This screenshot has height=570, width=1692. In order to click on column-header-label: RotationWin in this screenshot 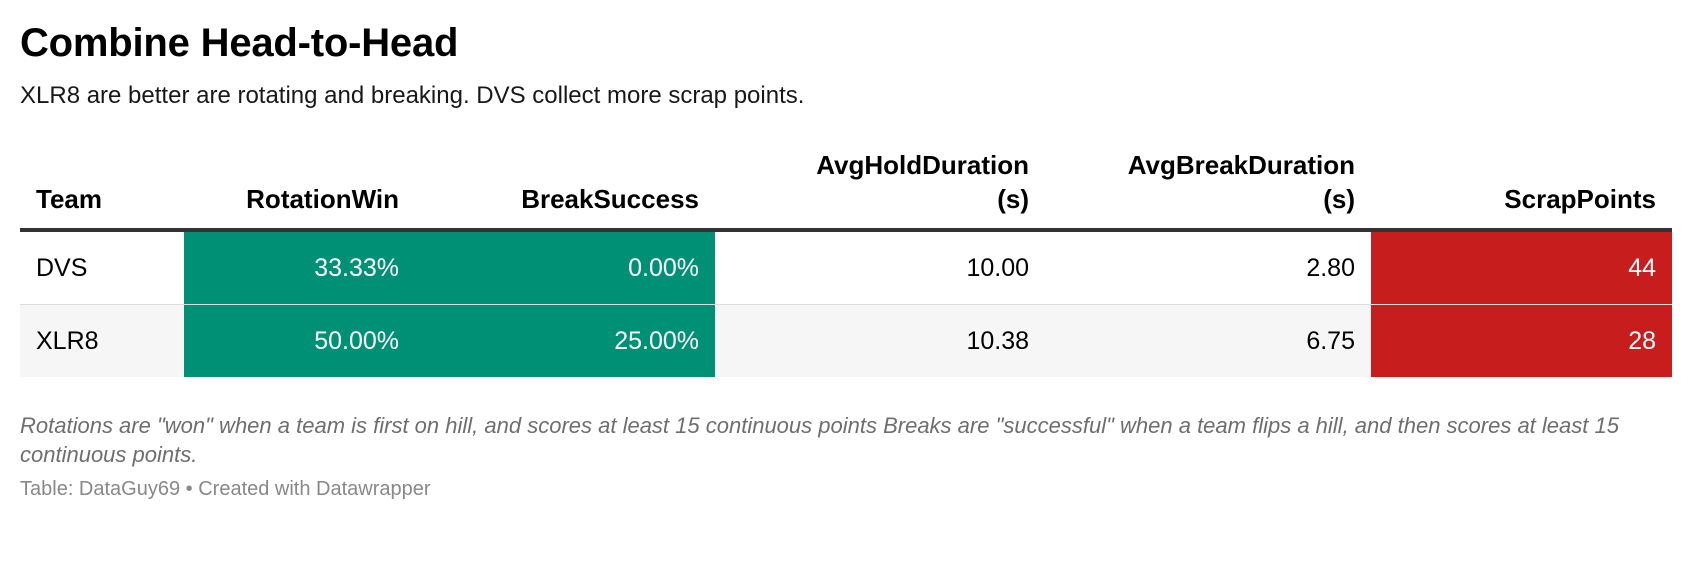, I will do `click(322, 199)`.